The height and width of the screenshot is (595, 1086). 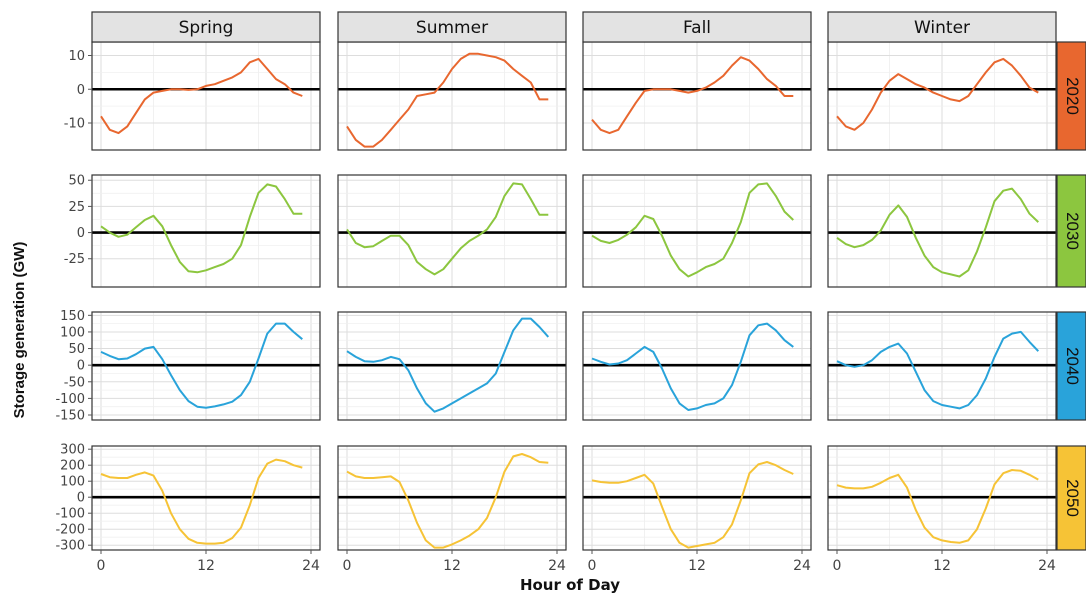 What do you see at coordinates (570, 585) in the screenshot?
I see `x-axis-title: Hour of Day` at bounding box center [570, 585].